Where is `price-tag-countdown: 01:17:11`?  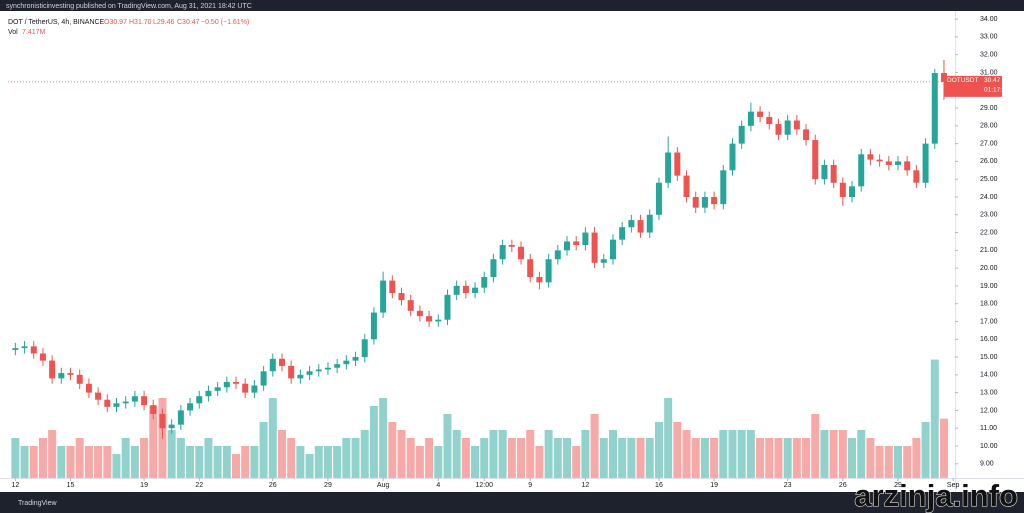 price-tag-countdown: 01:17:11 is located at coordinates (996, 90).